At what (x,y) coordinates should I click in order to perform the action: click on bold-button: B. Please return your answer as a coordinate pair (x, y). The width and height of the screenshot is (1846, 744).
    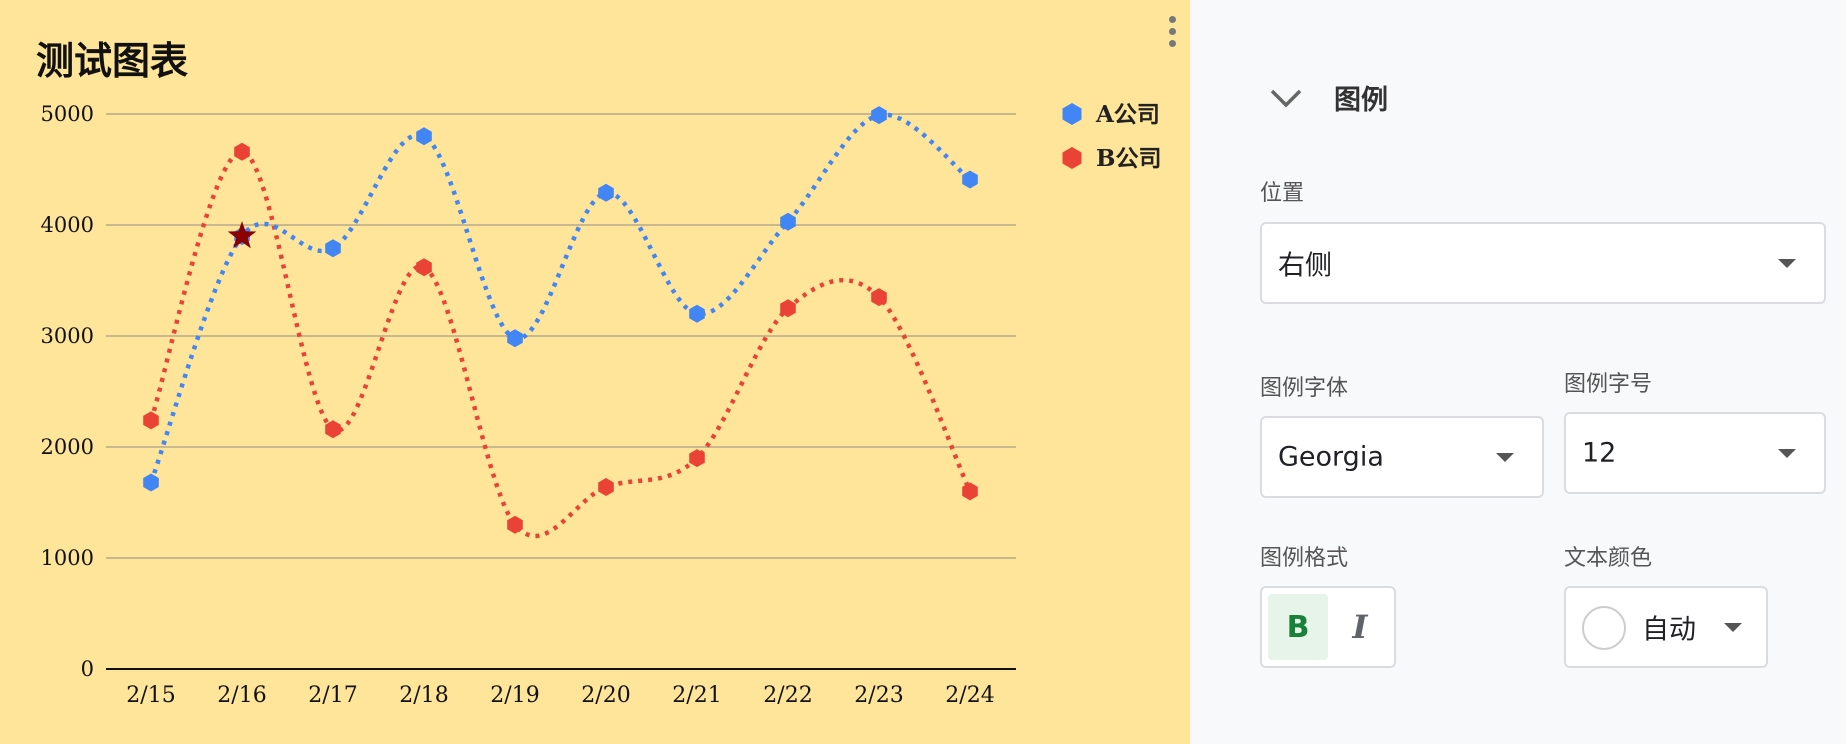
    Looking at the image, I should click on (1298, 627).